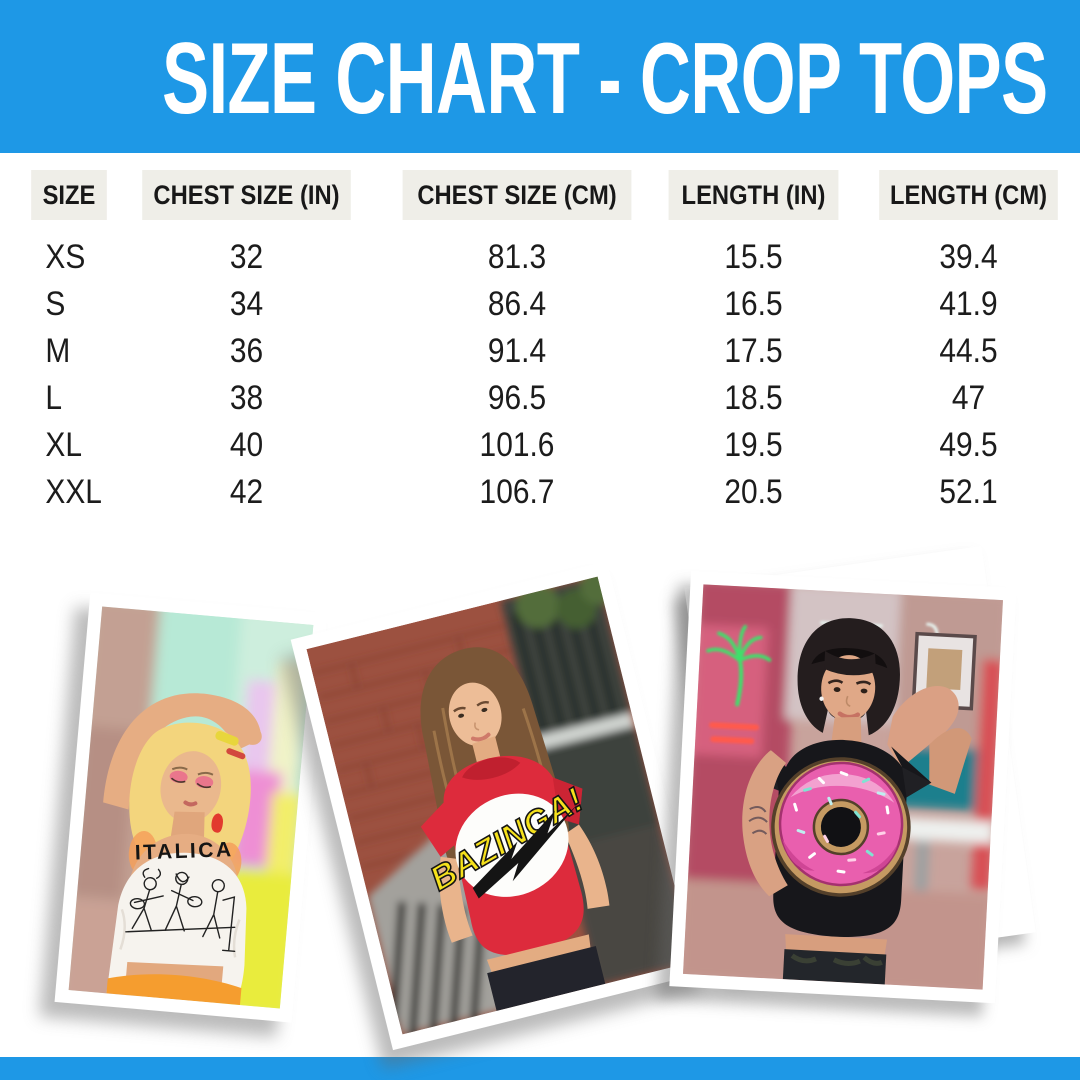 This screenshot has height=1080, width=1080. What do you see at coordinates (246, 398) in the screenshot?
I see `cell-chest-in: 38` at bounding box center [246, 398].